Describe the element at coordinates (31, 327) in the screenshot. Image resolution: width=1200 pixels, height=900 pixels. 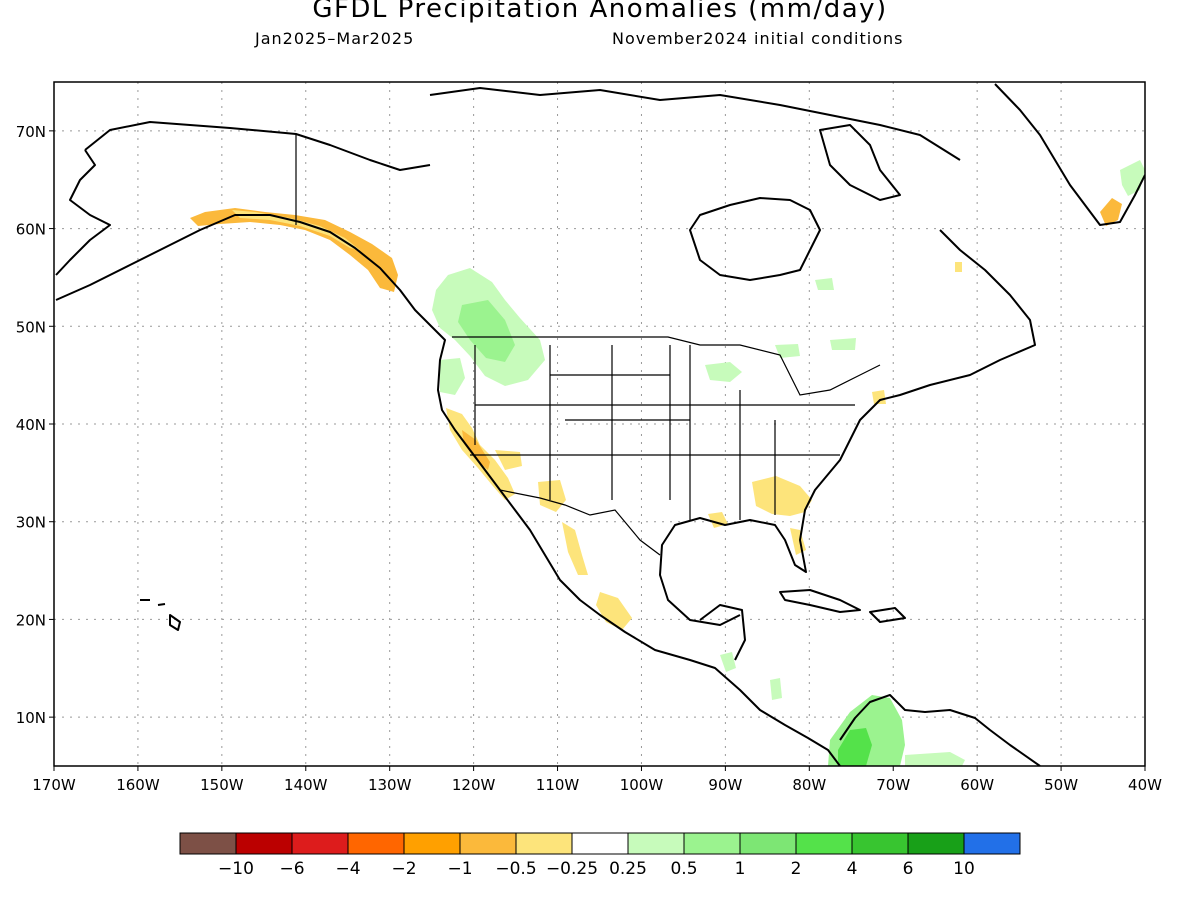
I see `lat-label: 50N` at that location.